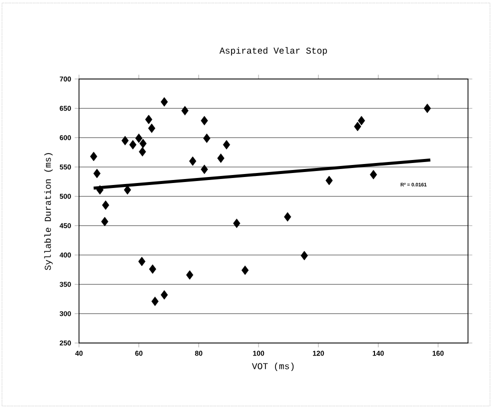  I want to click on y-axis-title: Syllable Duration (ms), so click(48, 211).